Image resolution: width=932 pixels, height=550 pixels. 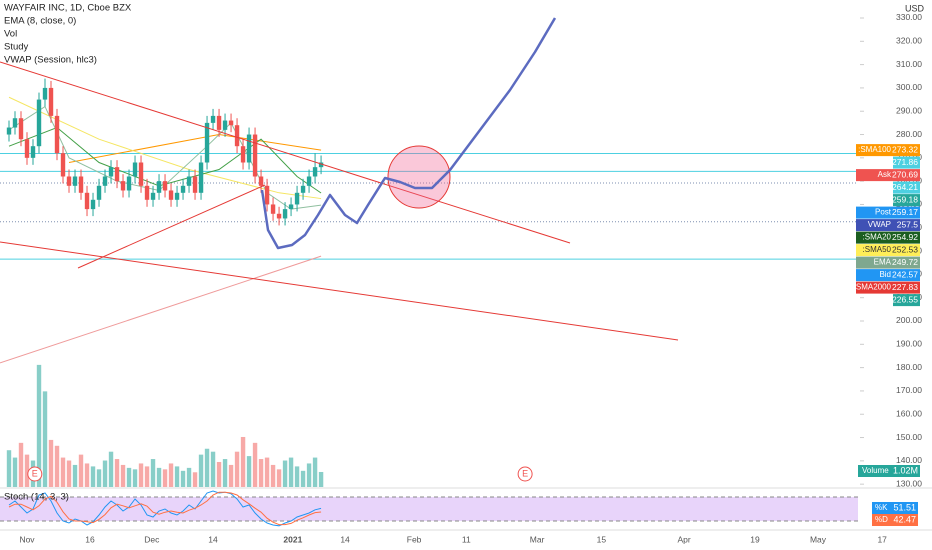 What do you see at coordinates (877, 249) in the screenshot?
I see `price-tag-label: :SMA50` at bounding box center [877, 249].